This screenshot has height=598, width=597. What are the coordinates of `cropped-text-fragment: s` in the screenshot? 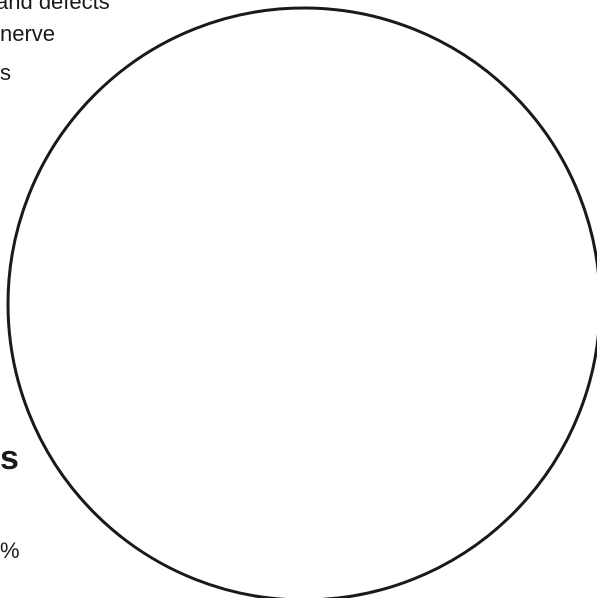 It's located at (5, 72).